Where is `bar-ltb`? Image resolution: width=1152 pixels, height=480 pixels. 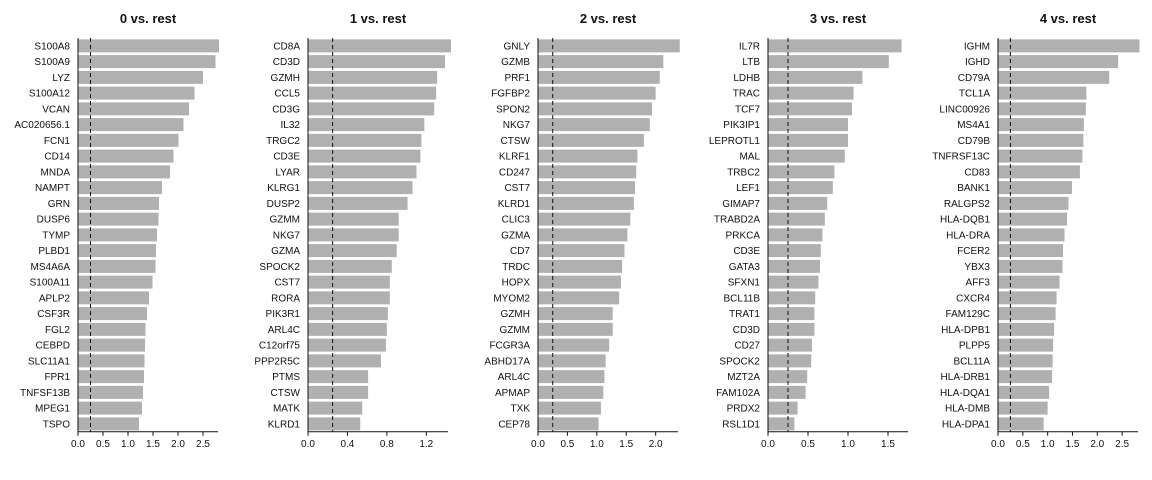 bar-ltb is located at coordinates (828, 62).